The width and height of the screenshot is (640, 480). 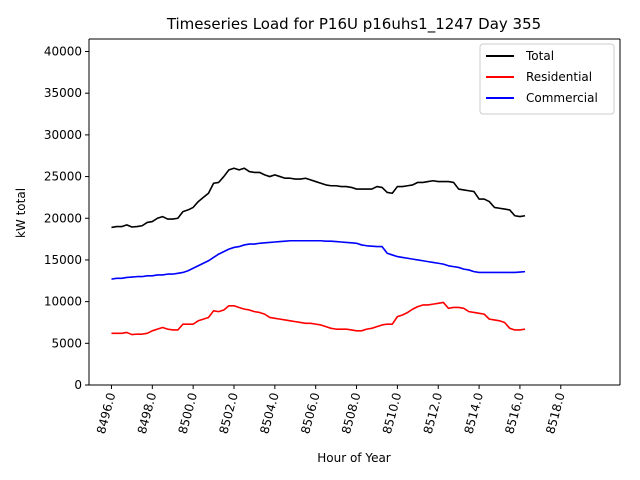 What do you see at coordinates (63, 218) in the screenshot?
I see `y-tick-label: 20000` at bounding box center [63, 218].